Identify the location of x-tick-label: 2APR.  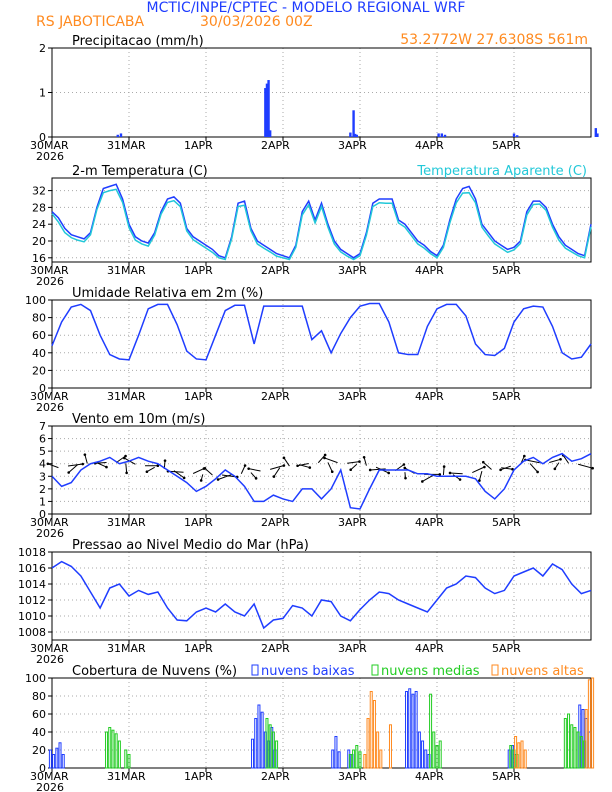
(275, 145).